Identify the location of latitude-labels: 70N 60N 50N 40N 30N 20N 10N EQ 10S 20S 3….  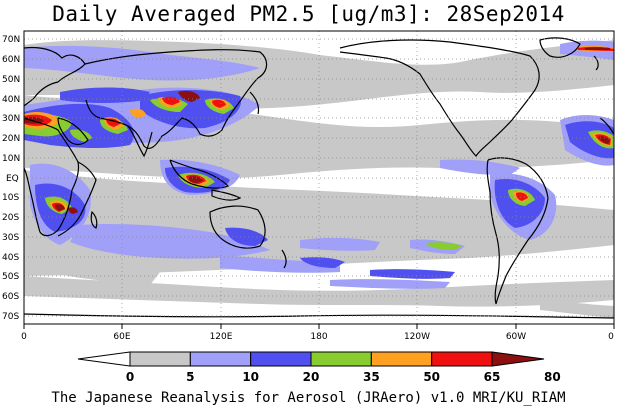
(11, 178).